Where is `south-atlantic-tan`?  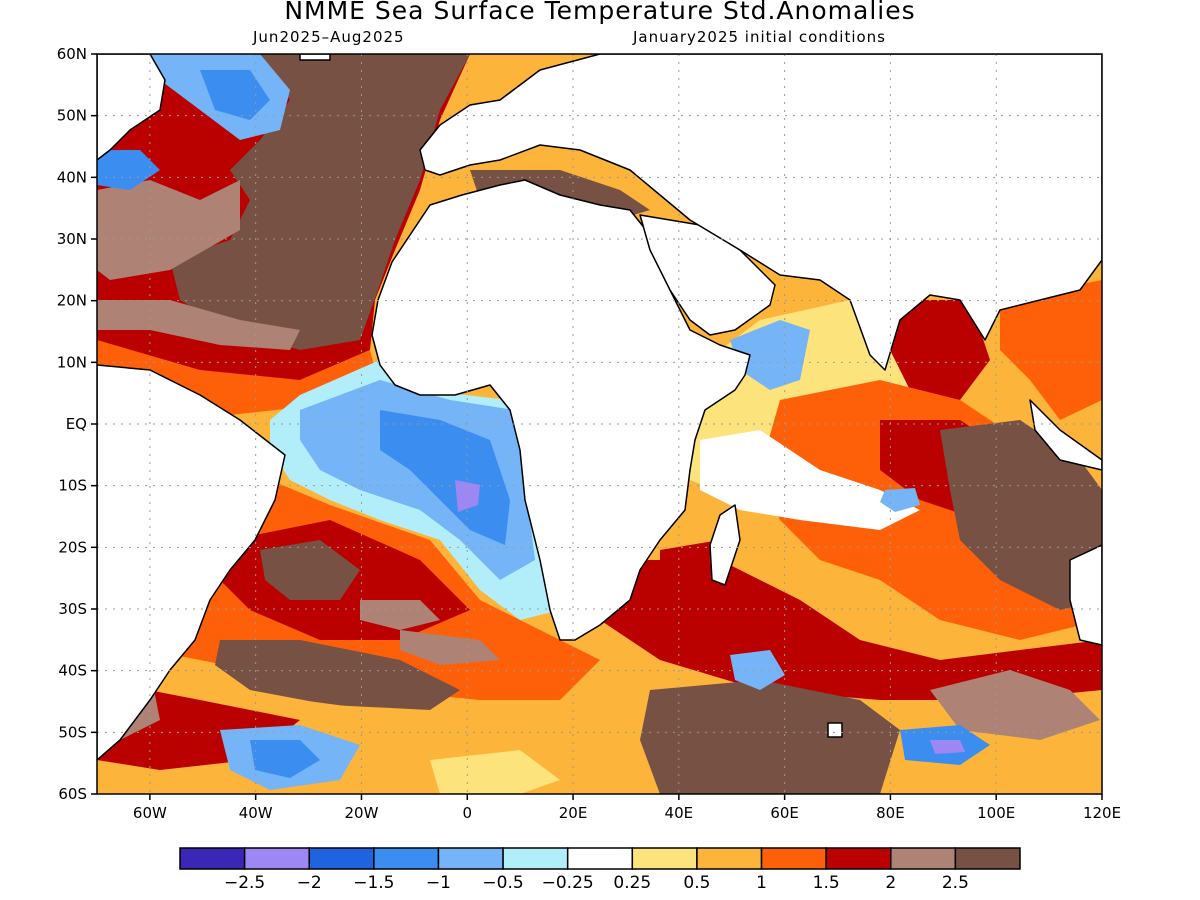
south-atlantic-tan is located at coordinates (400, 615).